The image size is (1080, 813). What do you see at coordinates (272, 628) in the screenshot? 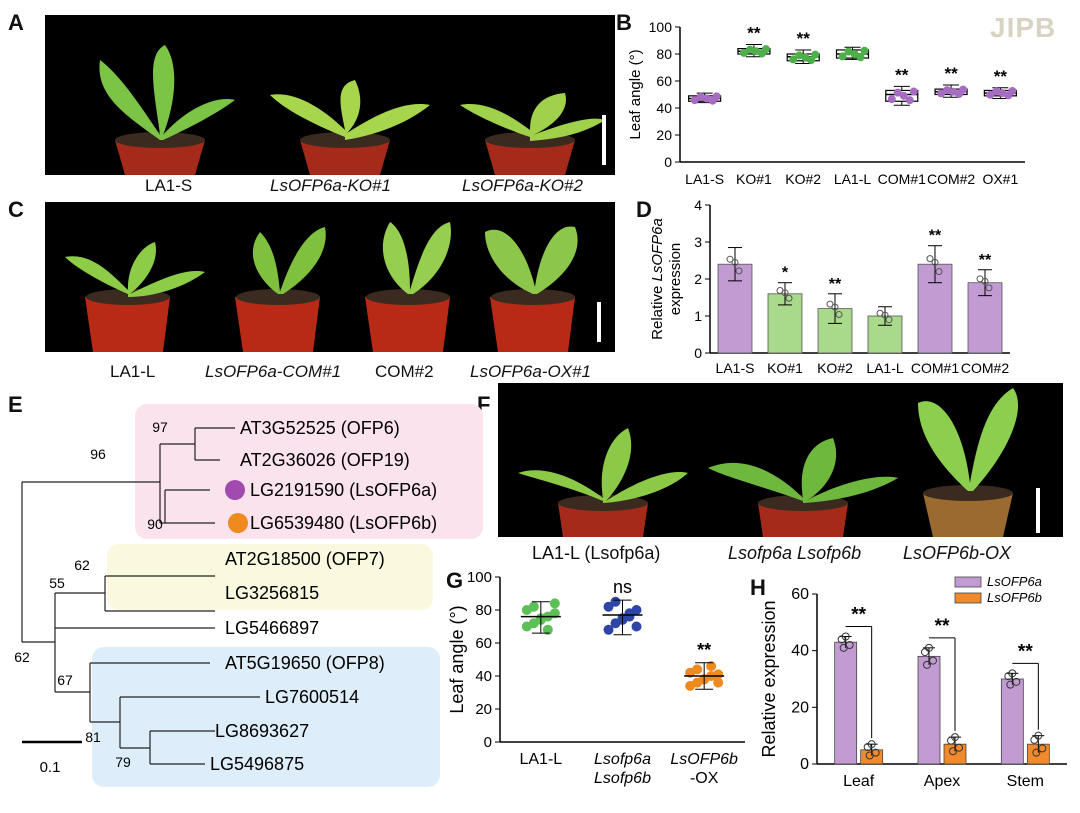
I see `tree-leaf-label: LG5466897` at bounding box center [272, 628].